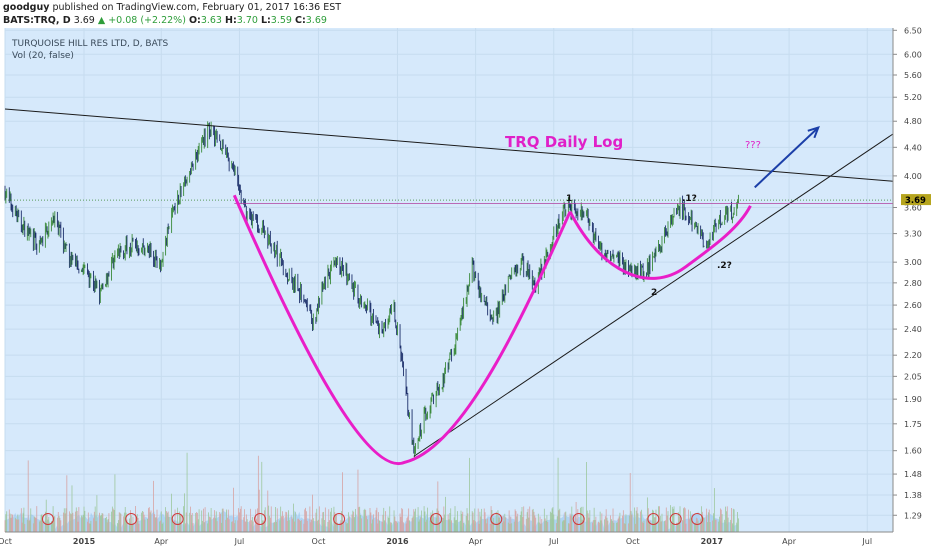 The image size is (932, 550). What do you see at coordinates (913, 234) in the screenshot?
I see `y-tick-label-8: 3.30` at bounding box center [913, 234].